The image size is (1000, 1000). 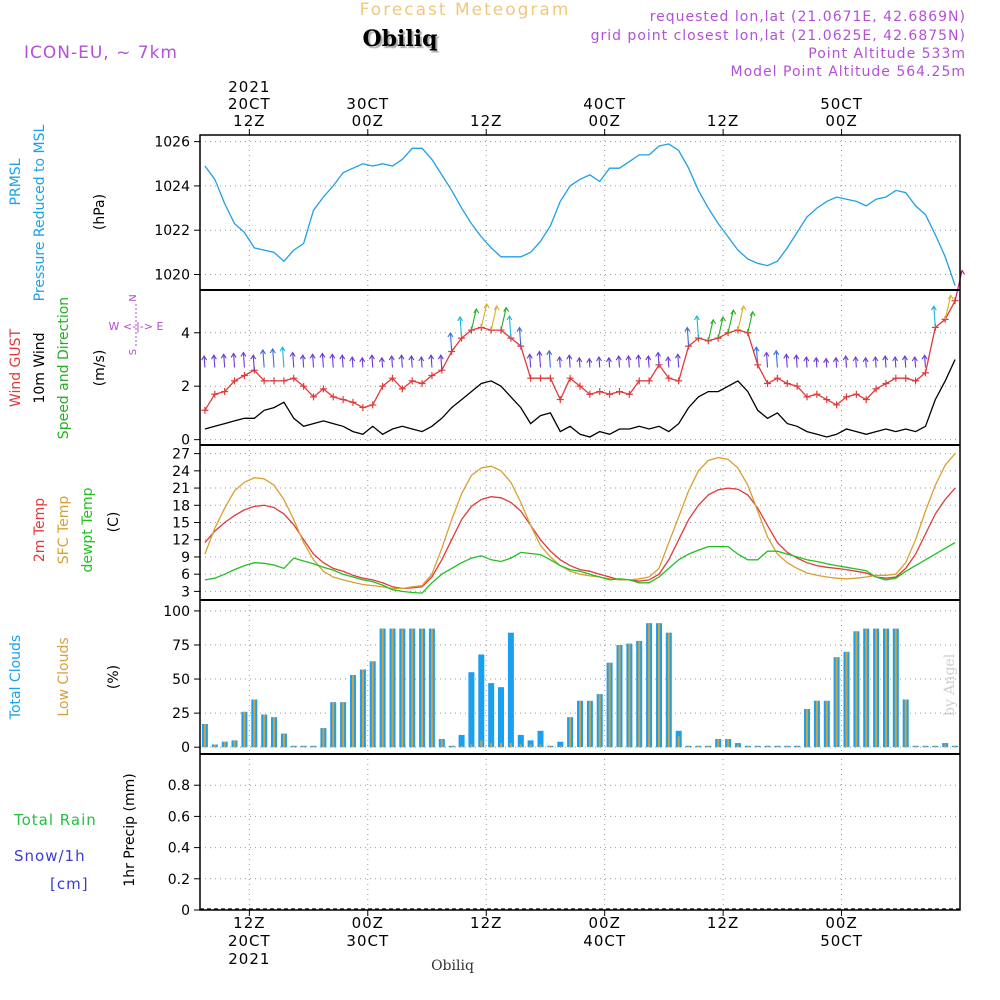 What do you see at coordinates (64, 676) in the screenshot?
I see `low-clouds-label: Low Clouds` at bounding box center [64, 676].